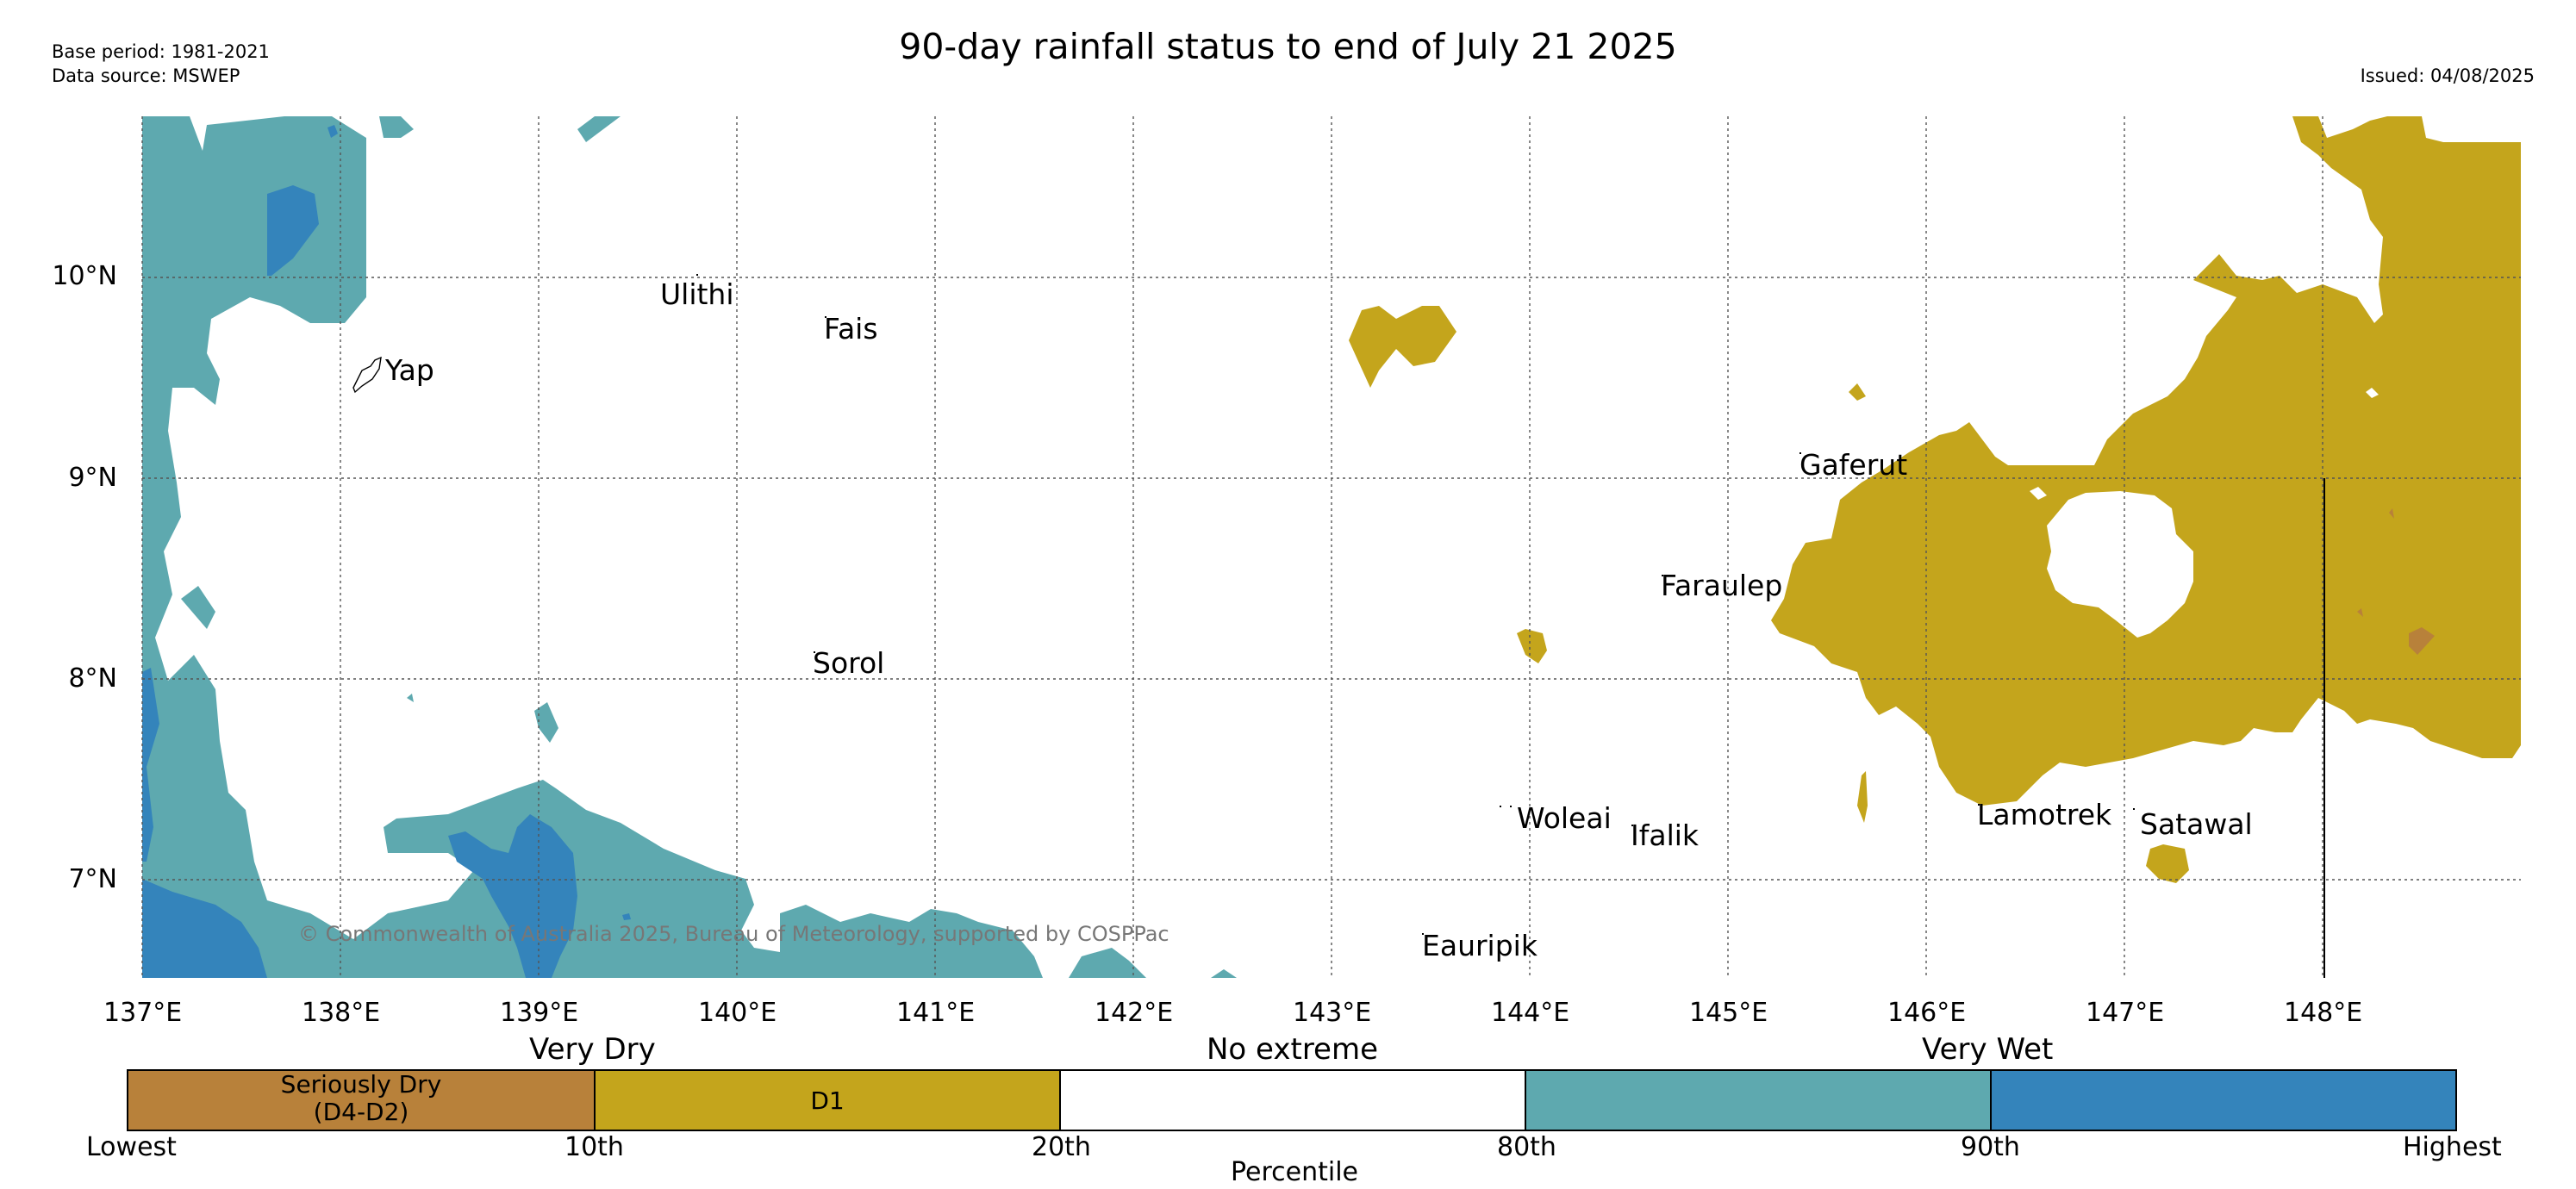  What do you see at coordinates (367, 375) in the screenshot?
I see `yap-island` at bounding box center [367, 375].